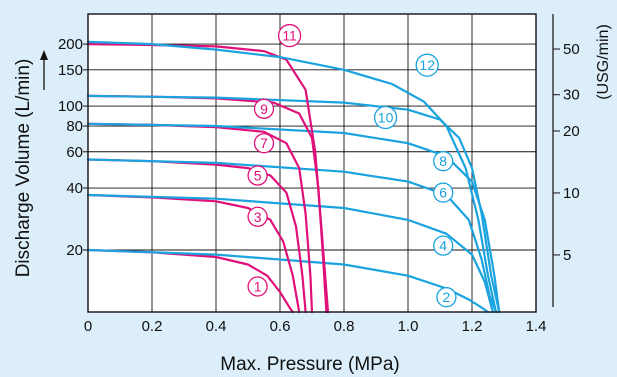  I want to click on y2-tick-label-3: 30, so click(571, 95).